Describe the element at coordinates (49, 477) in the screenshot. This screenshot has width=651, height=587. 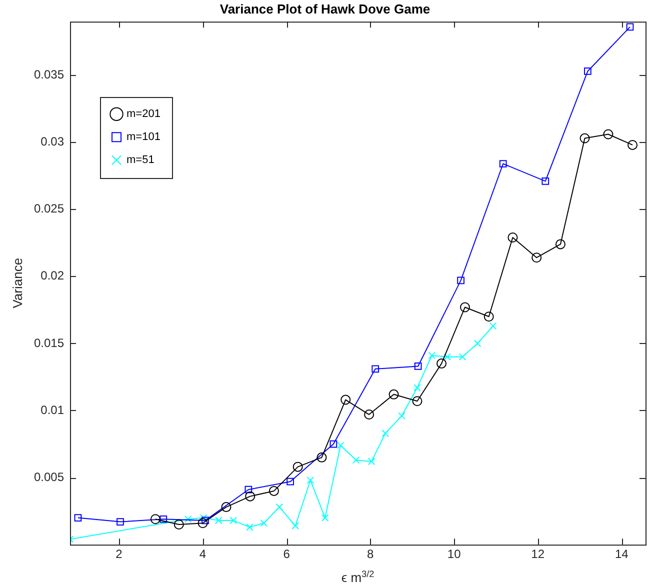
I see `y-tick-label: 0.005` at that location.